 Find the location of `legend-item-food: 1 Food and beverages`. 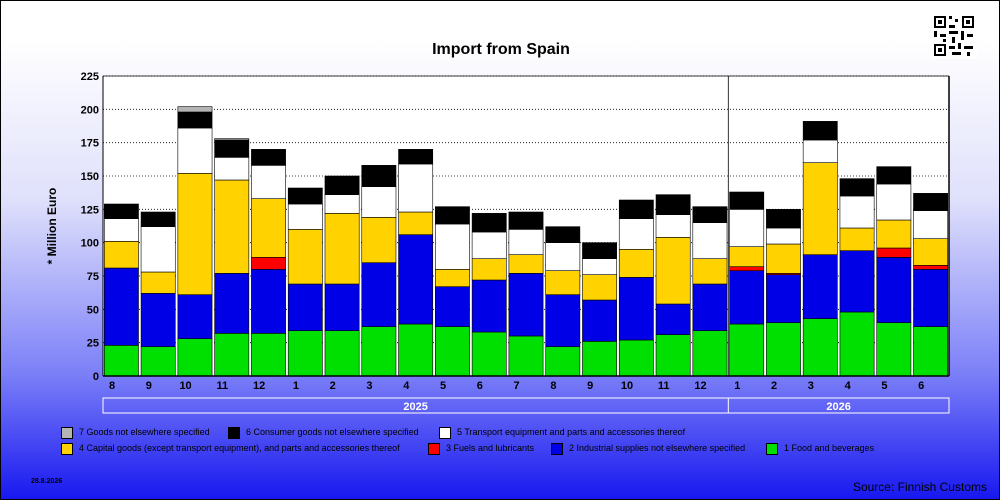

legend-item-food: 1 Food and beverages is located at coordinates (820, 448).